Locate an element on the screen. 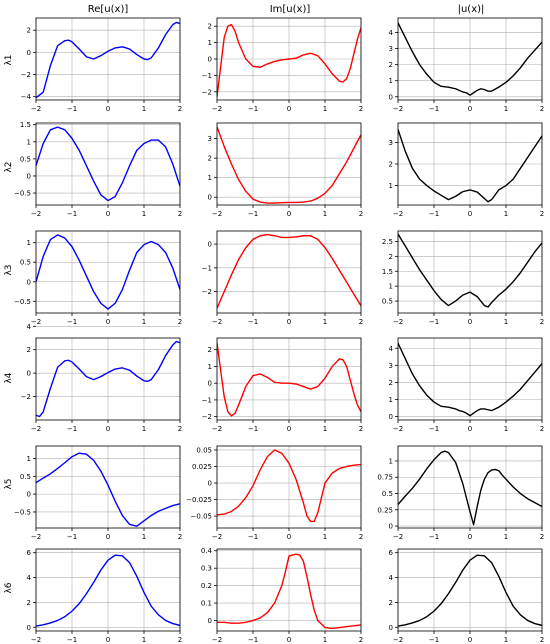 This screenshot has width=550, height=644. panel-r2c3: −2 −1 0 1 2 1 2 3 is located at coordinates (466, 170).